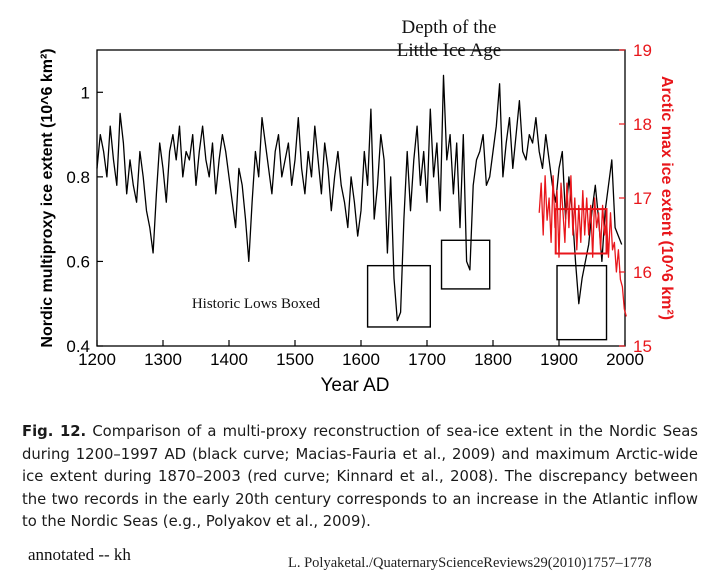  Describe the element at coordinates (229, 359) in the screenshot. I see `x-tick-label-1400: 1400` at that location.